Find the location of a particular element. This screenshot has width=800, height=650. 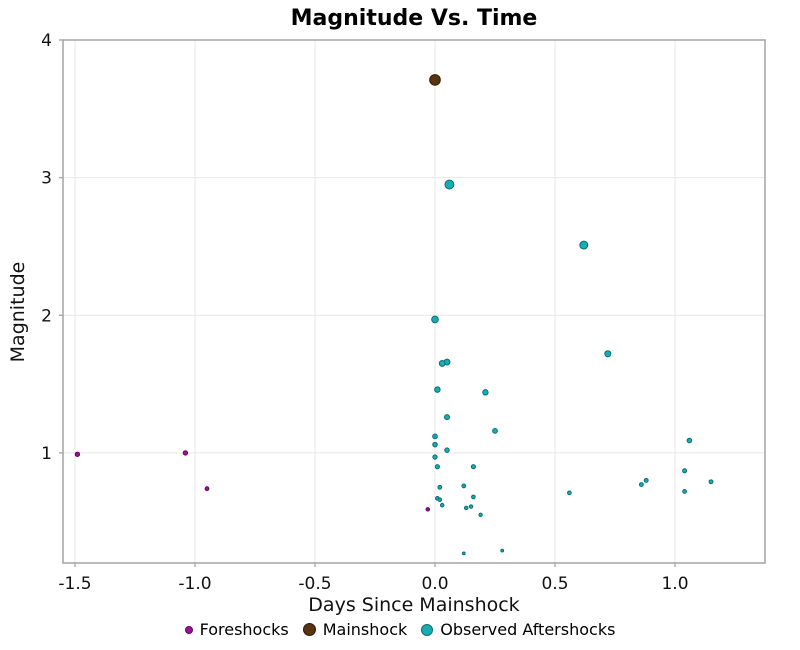

y-tick-label: 1 is located at coordinates (46, 454).